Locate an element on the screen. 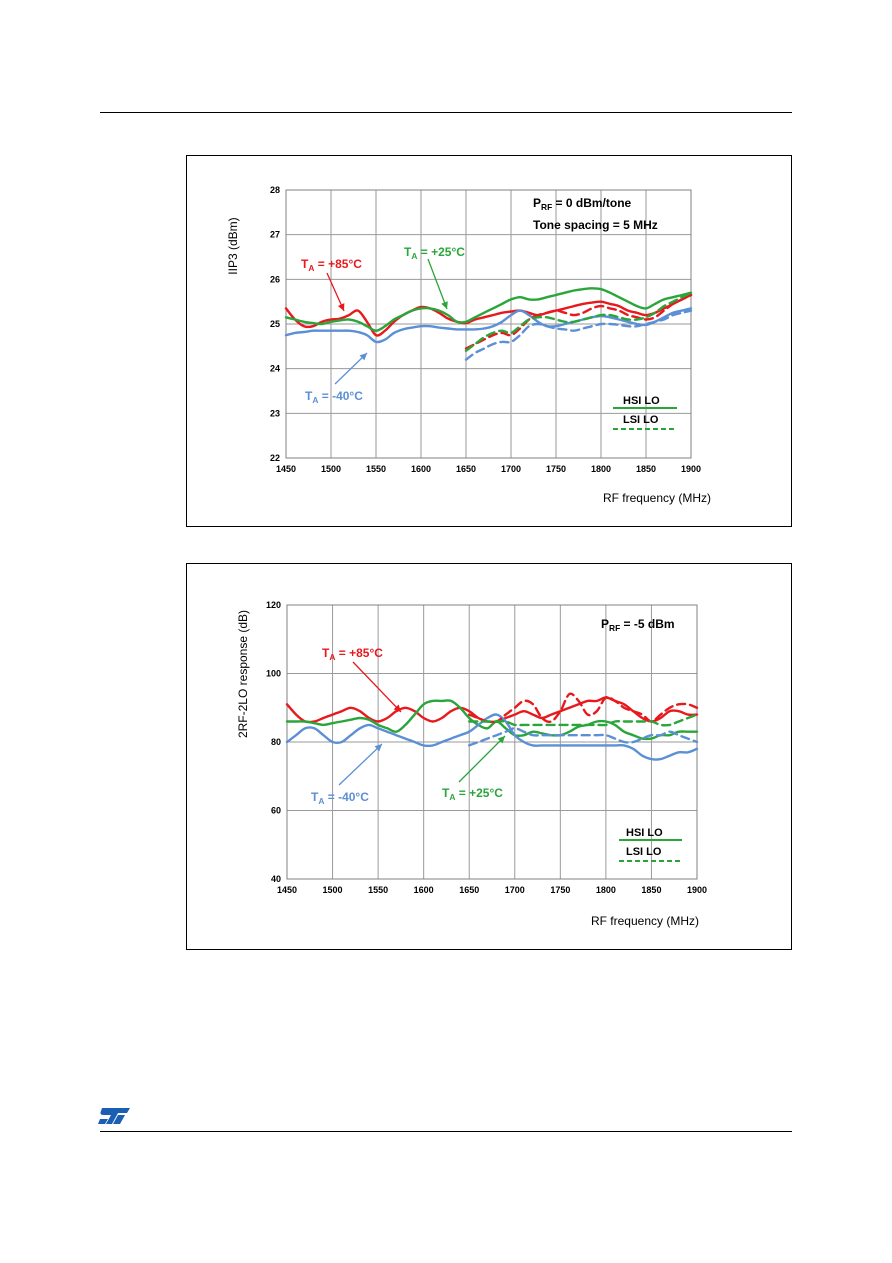 The height and width of the screenshot is (1263, 892). iip3-legend: HSI LO LSI LO is located at coordinates (645, 412).